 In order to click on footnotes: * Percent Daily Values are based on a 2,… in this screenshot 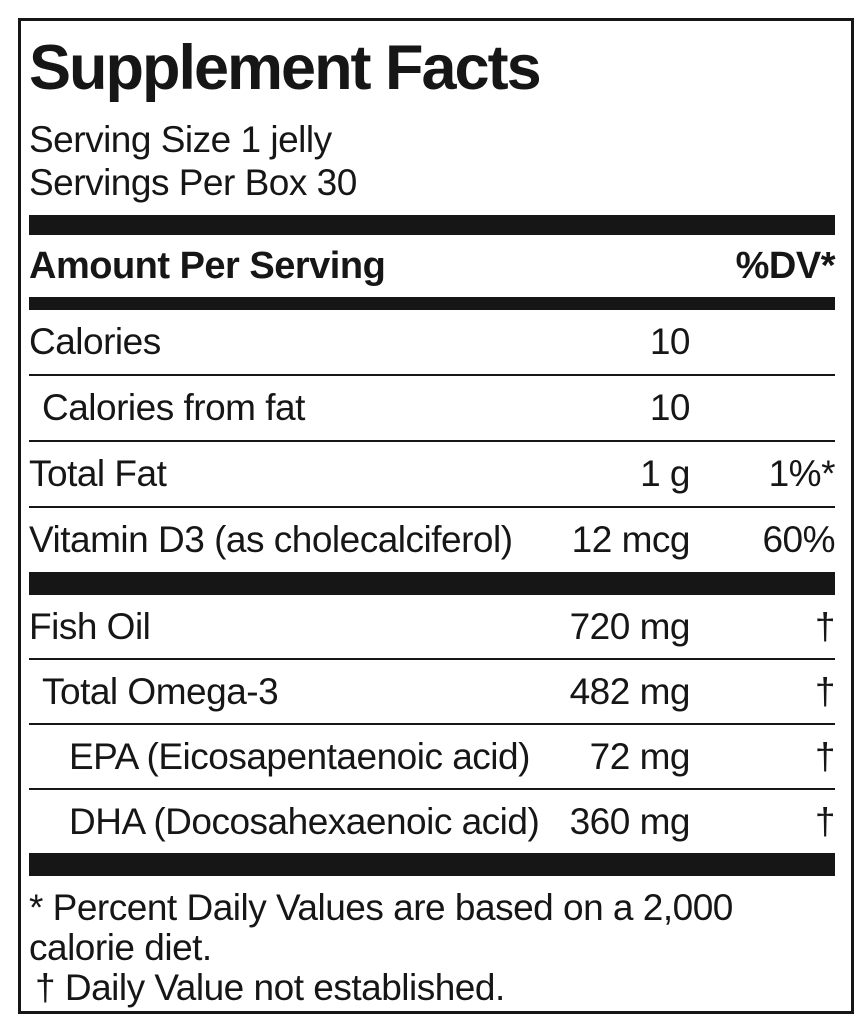, I will do `click(432, 948)`.